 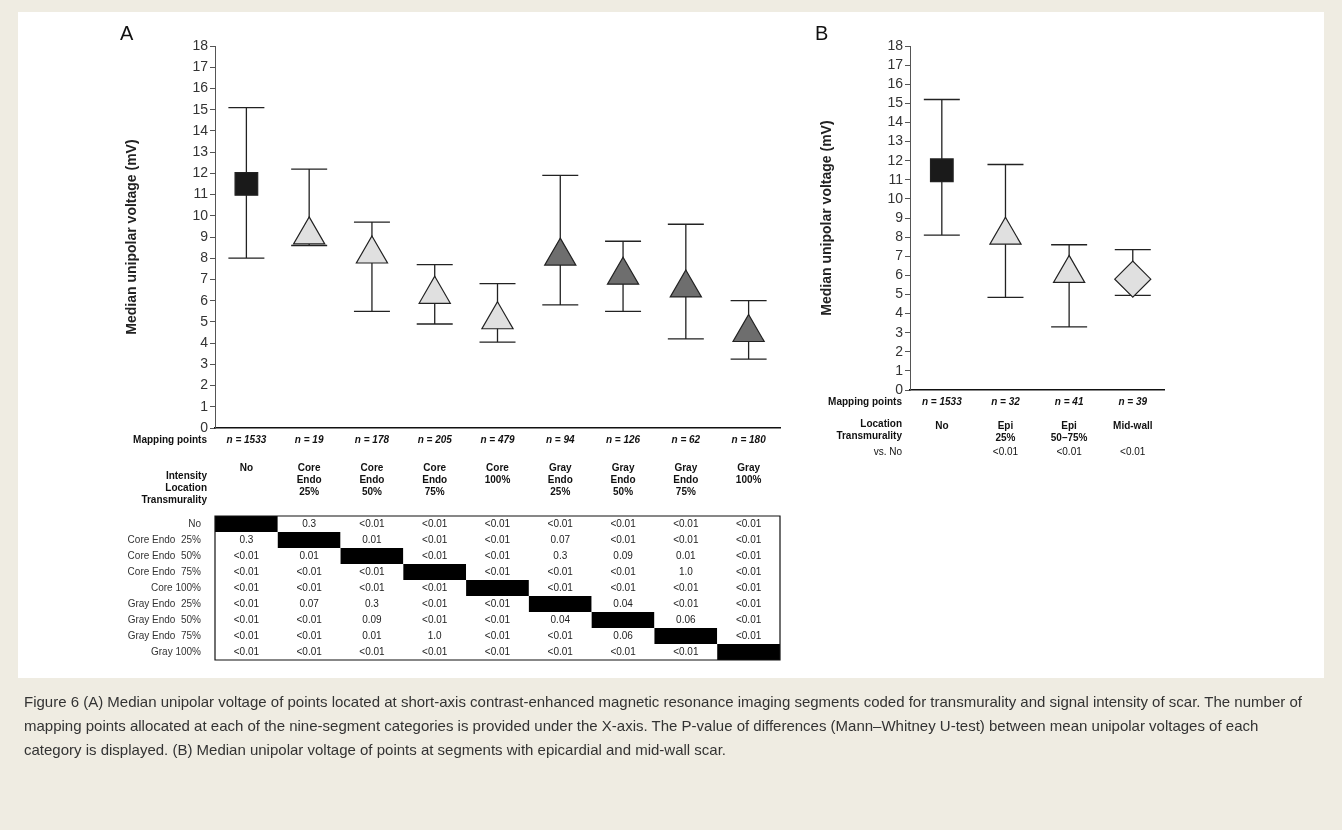 What do you see at coordinates (895, 83) in the screenshot?
I see `y-tick-label: 16` at bounding box center [895, 83].